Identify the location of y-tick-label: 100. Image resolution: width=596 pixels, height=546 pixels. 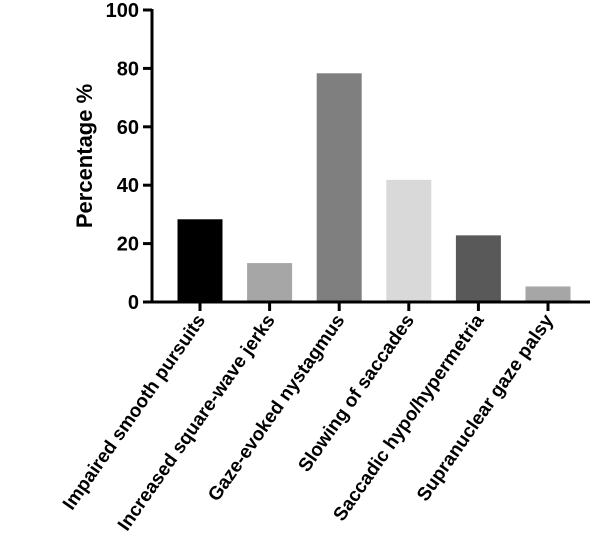
(122, 11).